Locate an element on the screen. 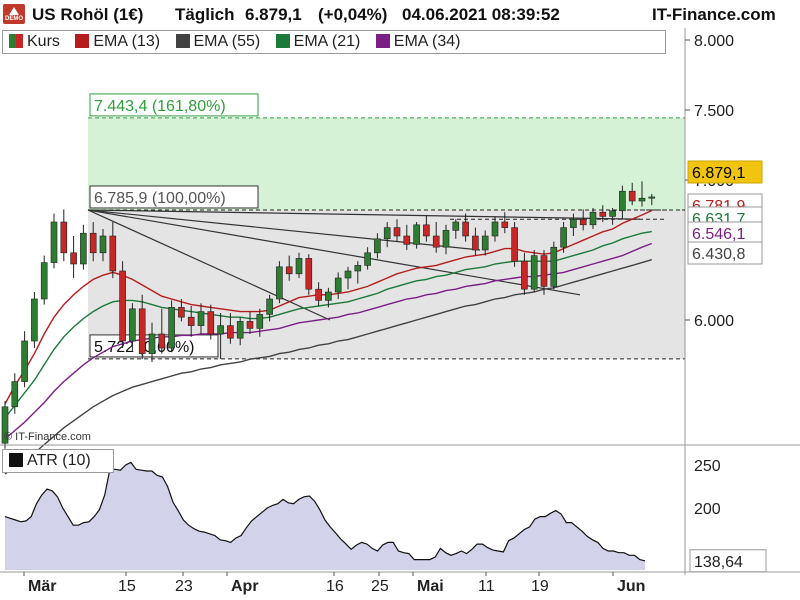 Image resolution: width=800 pixels, height=600 pixels. last-price: 6.879,1 is located at coordinates (273, 14).